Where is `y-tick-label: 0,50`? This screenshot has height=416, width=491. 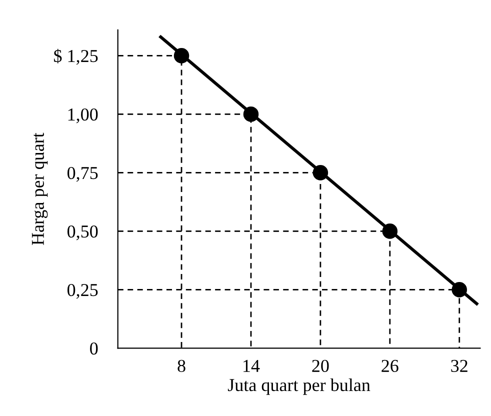 y-tick-label: 0,50 is located at coordinates (82, 232).